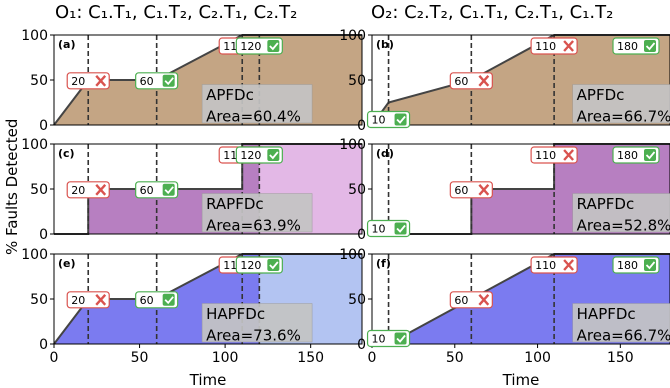 This screenshot has height=388, width=670. What do you see at coordinates (504, 81) in the screenshot?
I see `panel-b: 0 50 100 (b) APFDc Area=66.7% 10 60 110 180` at bounding box center [504, 81].